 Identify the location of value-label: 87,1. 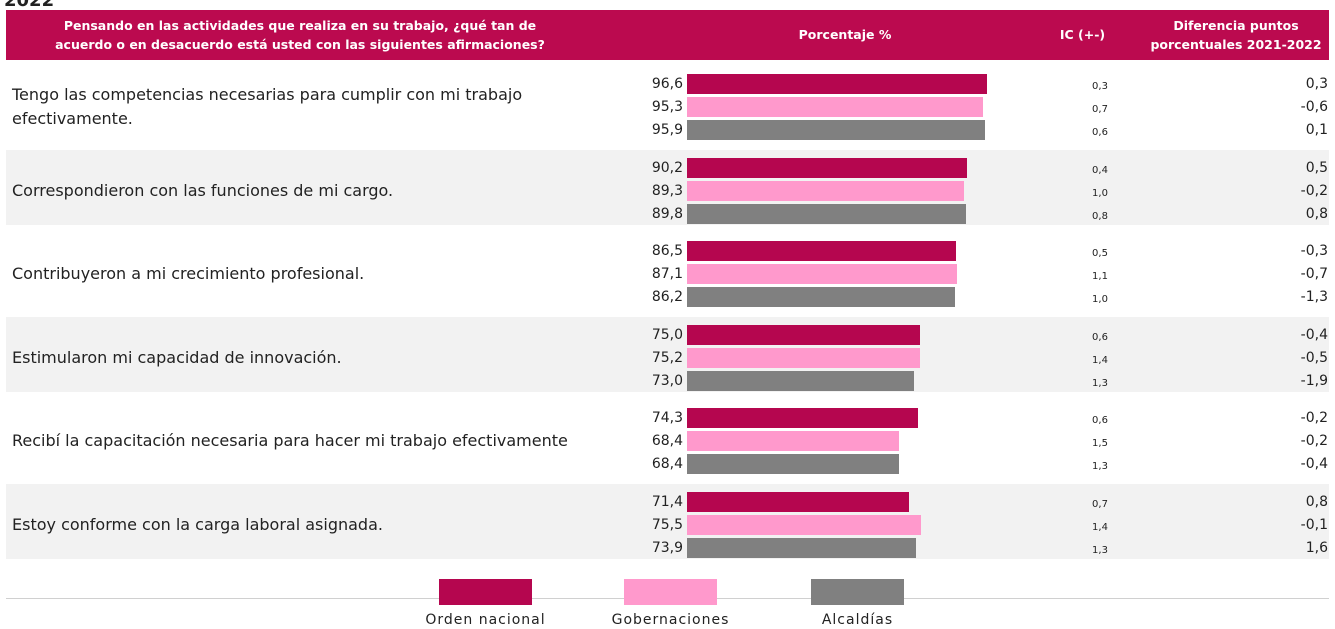
(667, 274).